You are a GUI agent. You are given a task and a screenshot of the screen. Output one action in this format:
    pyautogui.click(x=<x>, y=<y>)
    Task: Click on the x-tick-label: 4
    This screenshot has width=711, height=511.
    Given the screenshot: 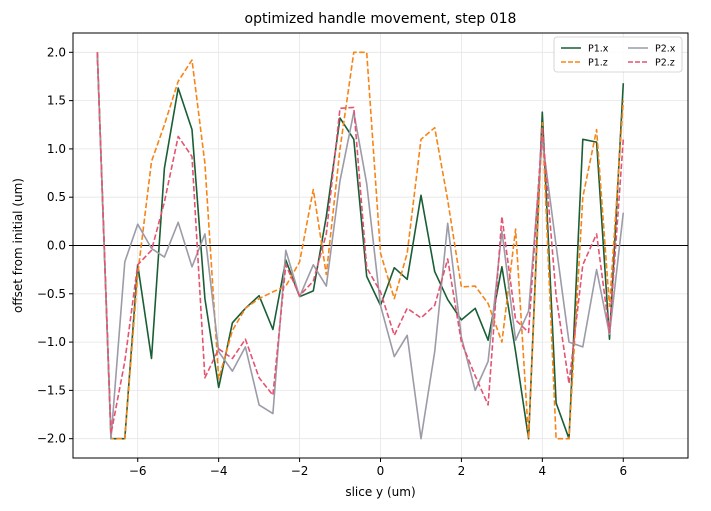 What is the action you would take?
    pyautogui.click(x=543, y=471)
    